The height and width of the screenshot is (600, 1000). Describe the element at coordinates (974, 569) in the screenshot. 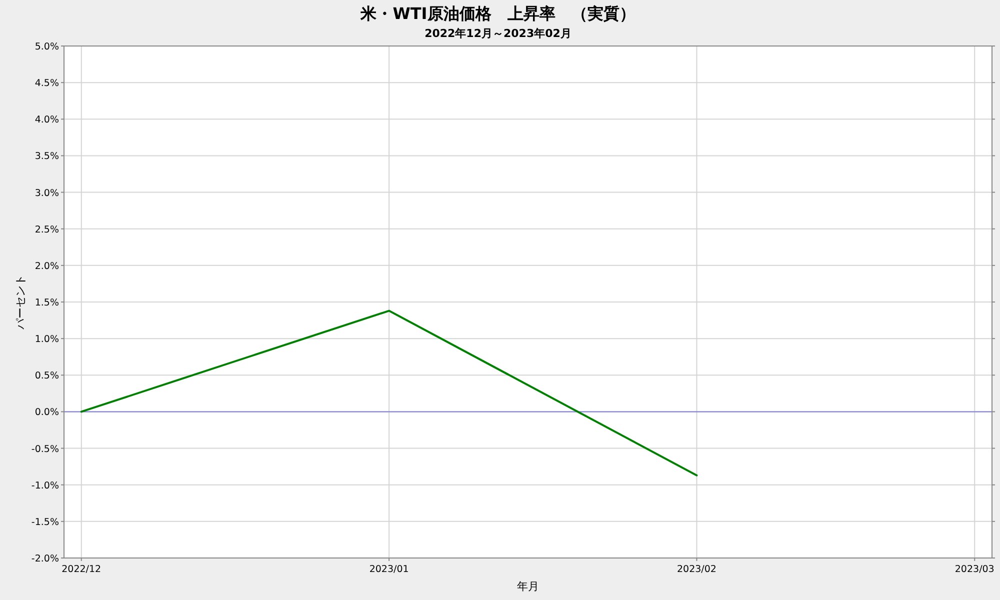

I see `x-tick-label: 2023/03` at that location.